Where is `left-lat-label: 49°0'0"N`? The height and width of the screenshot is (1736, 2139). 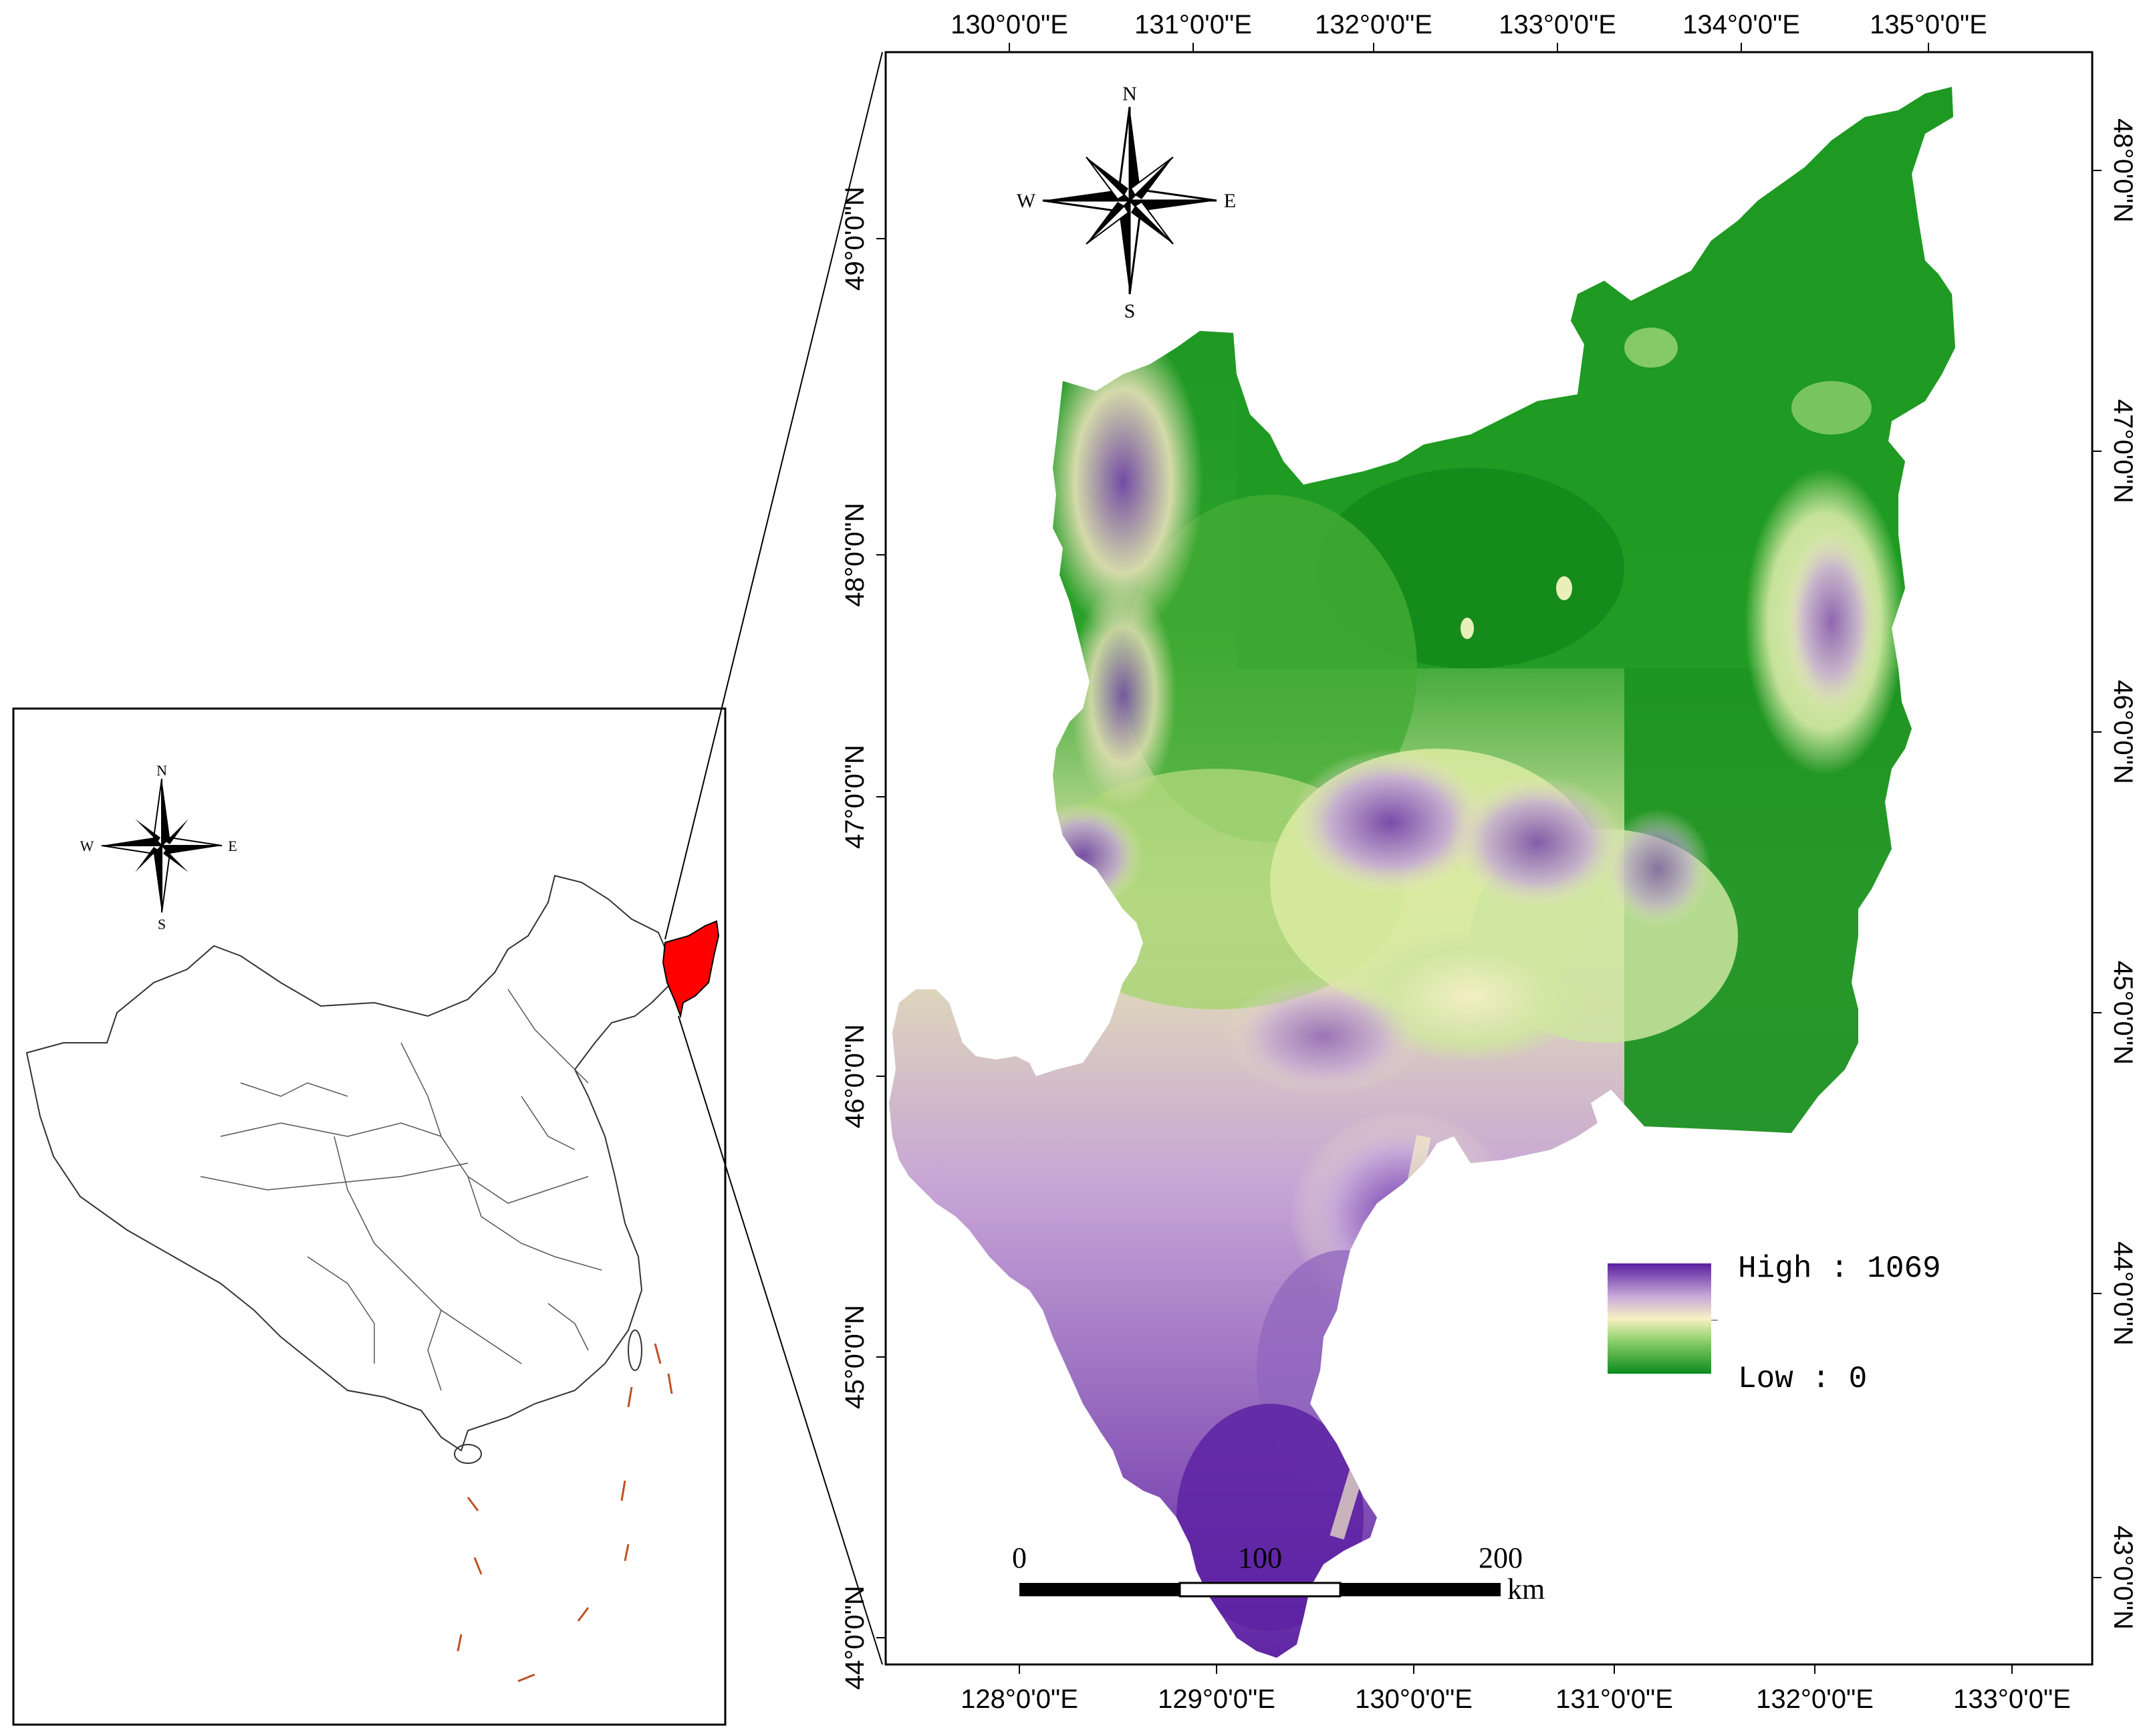 left-lat-label: 49°0'0"N is located at coordinates (855, 239).